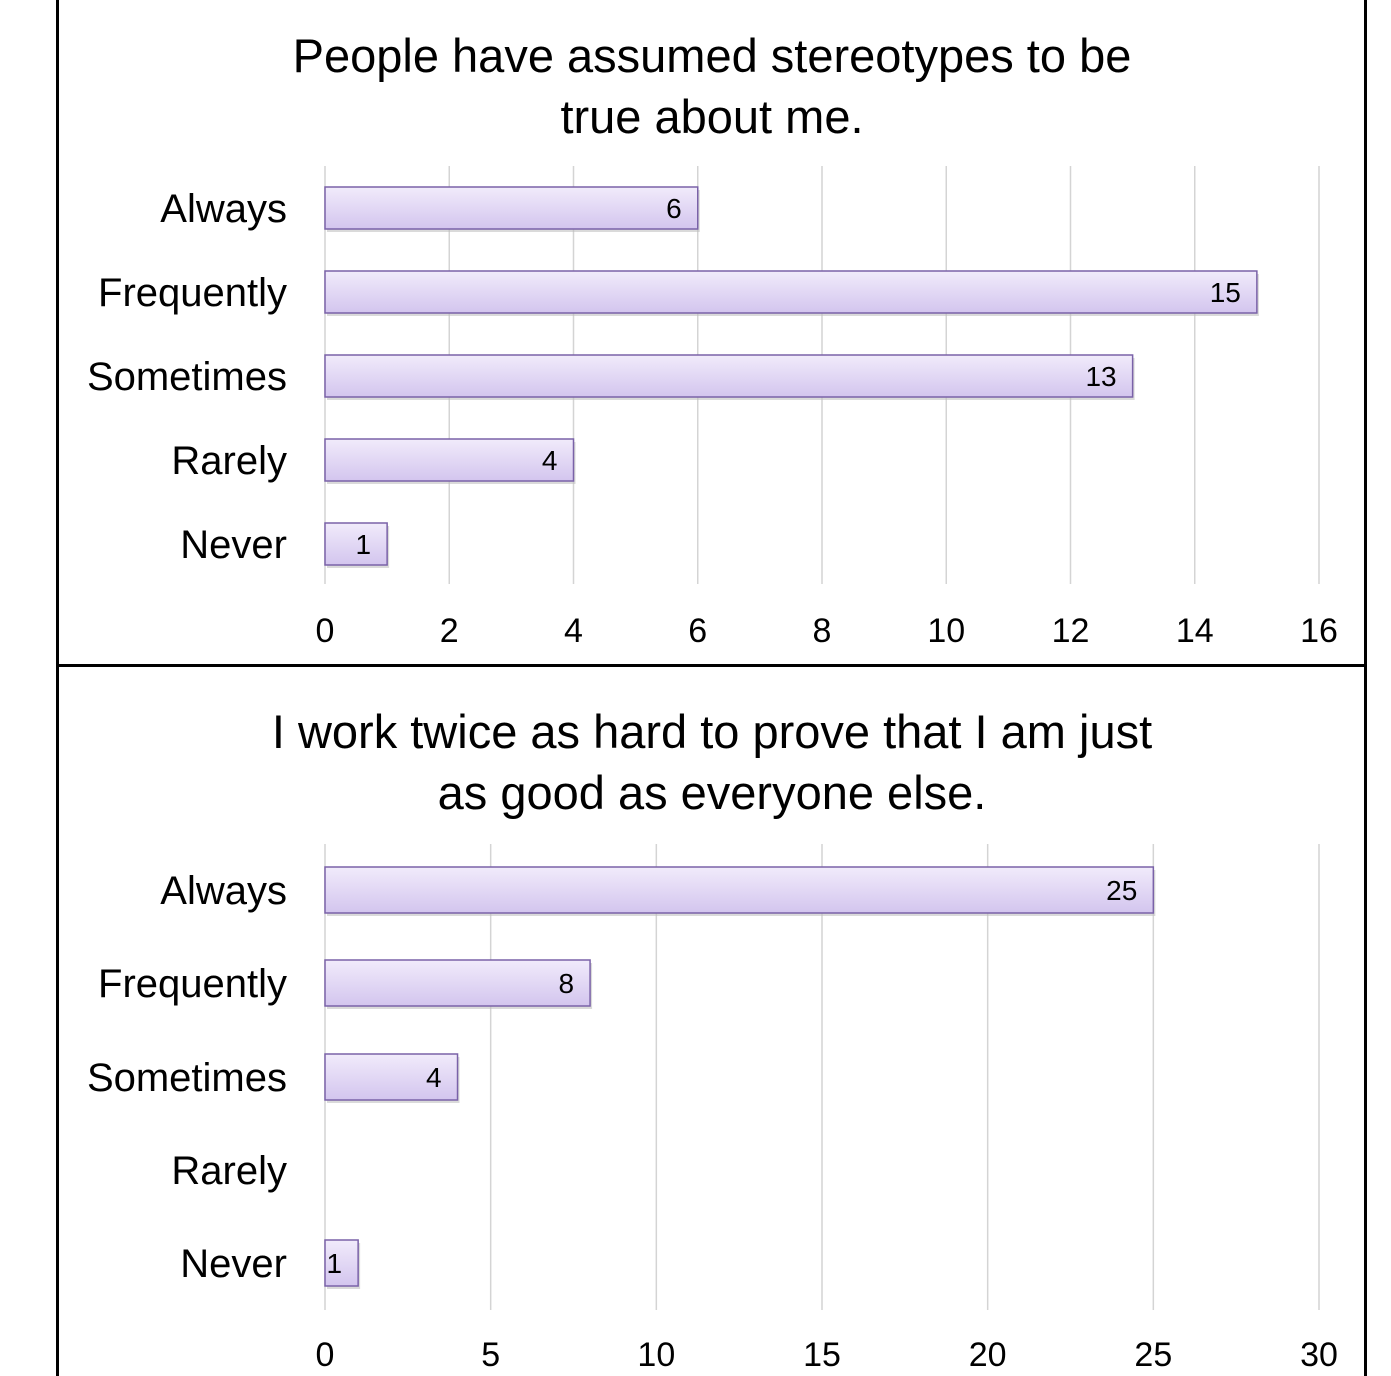 The height and width of the screenshot is (1376, 1391). I want to click on x-tick-label: 14, so click(1195, 631).